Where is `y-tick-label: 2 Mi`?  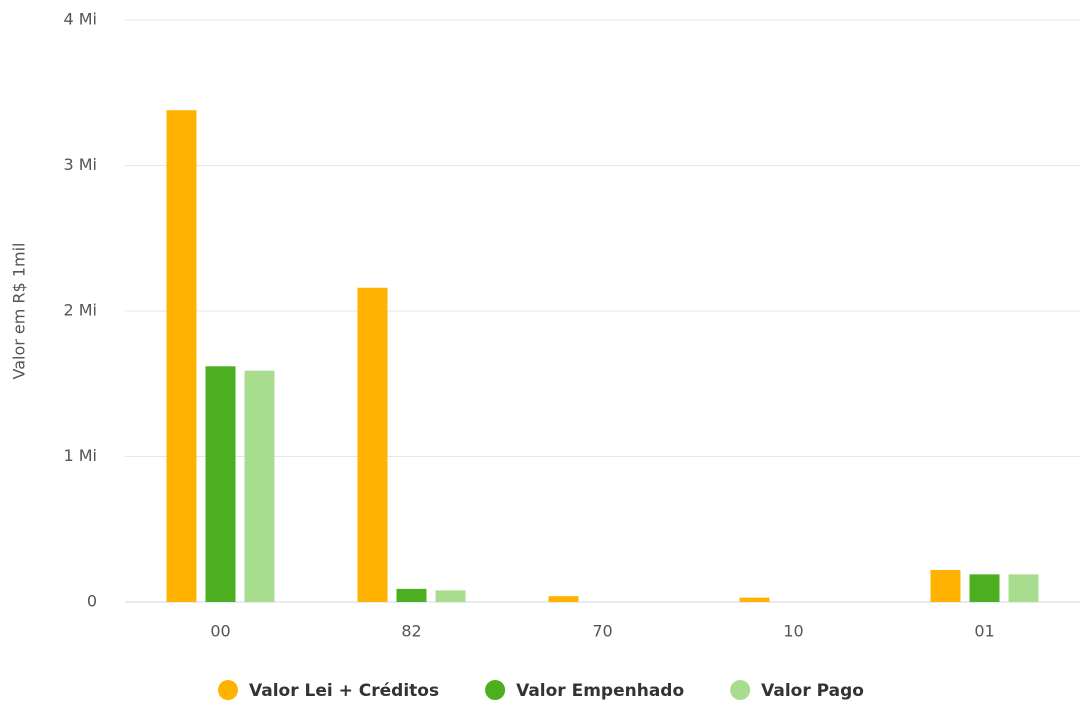
y-tick-label: 2 Mi is located at coordinates (80, 310).